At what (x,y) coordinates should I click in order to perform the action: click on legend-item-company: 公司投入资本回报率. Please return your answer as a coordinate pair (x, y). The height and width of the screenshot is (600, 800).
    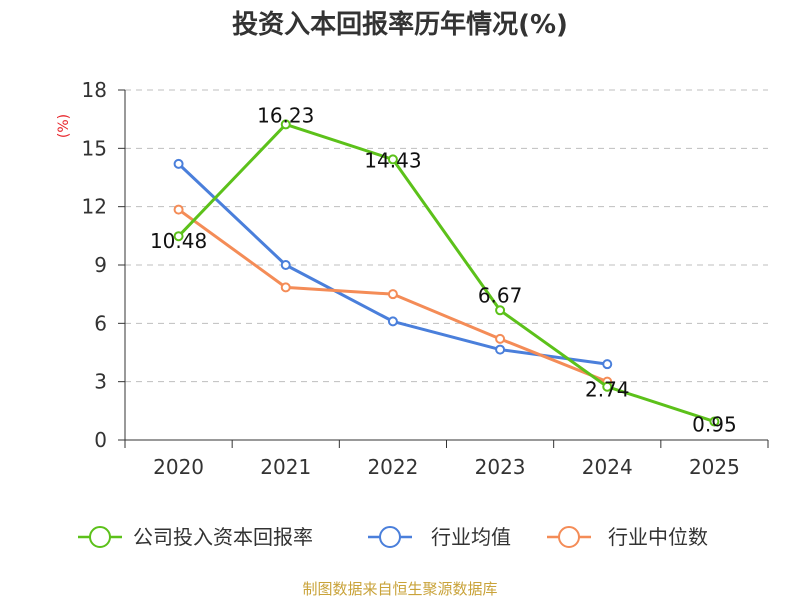
    Looking at the image, I should click on (195, 537).